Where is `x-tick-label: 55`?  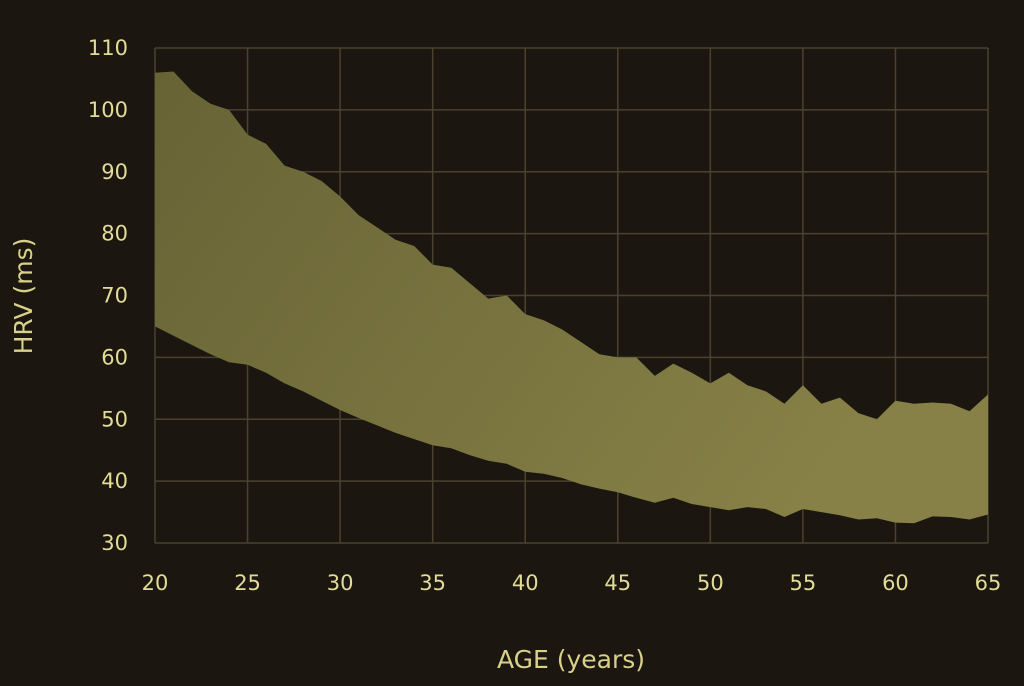 x-tick-label: 55 is located at coordinates (803, 583).